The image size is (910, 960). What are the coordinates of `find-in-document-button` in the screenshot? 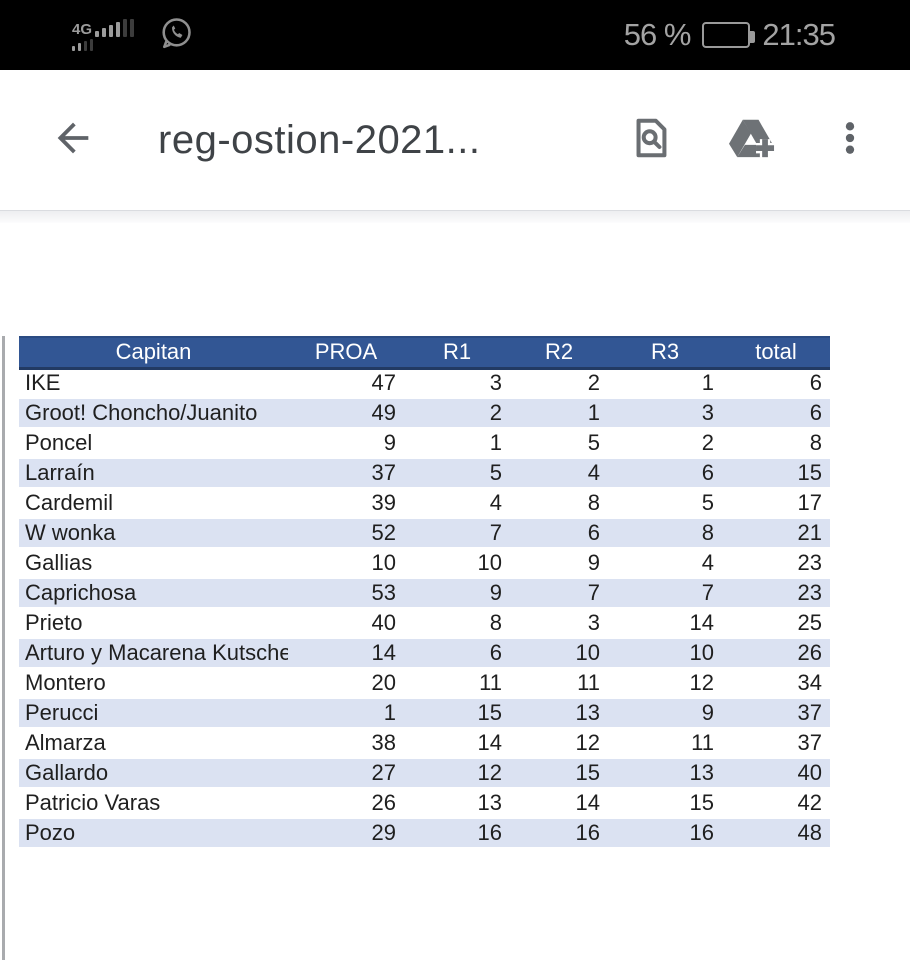 It's located at (651, 140).